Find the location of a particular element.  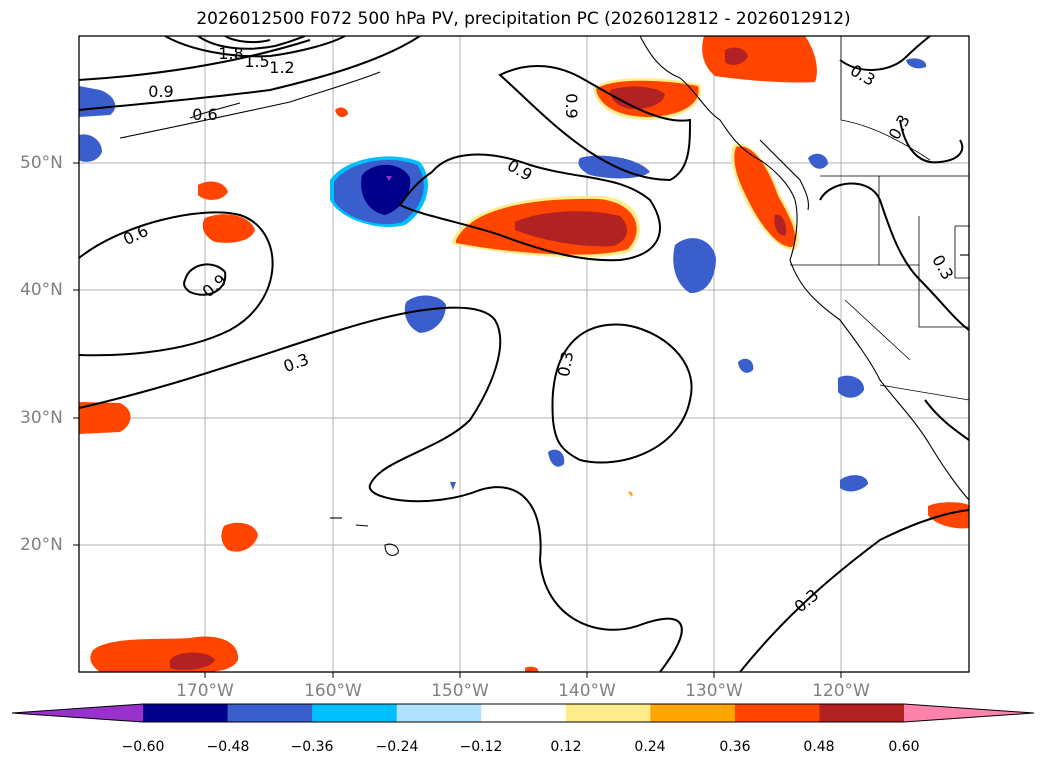

contour-label: 1.8 is located at coordinates (230, 53).